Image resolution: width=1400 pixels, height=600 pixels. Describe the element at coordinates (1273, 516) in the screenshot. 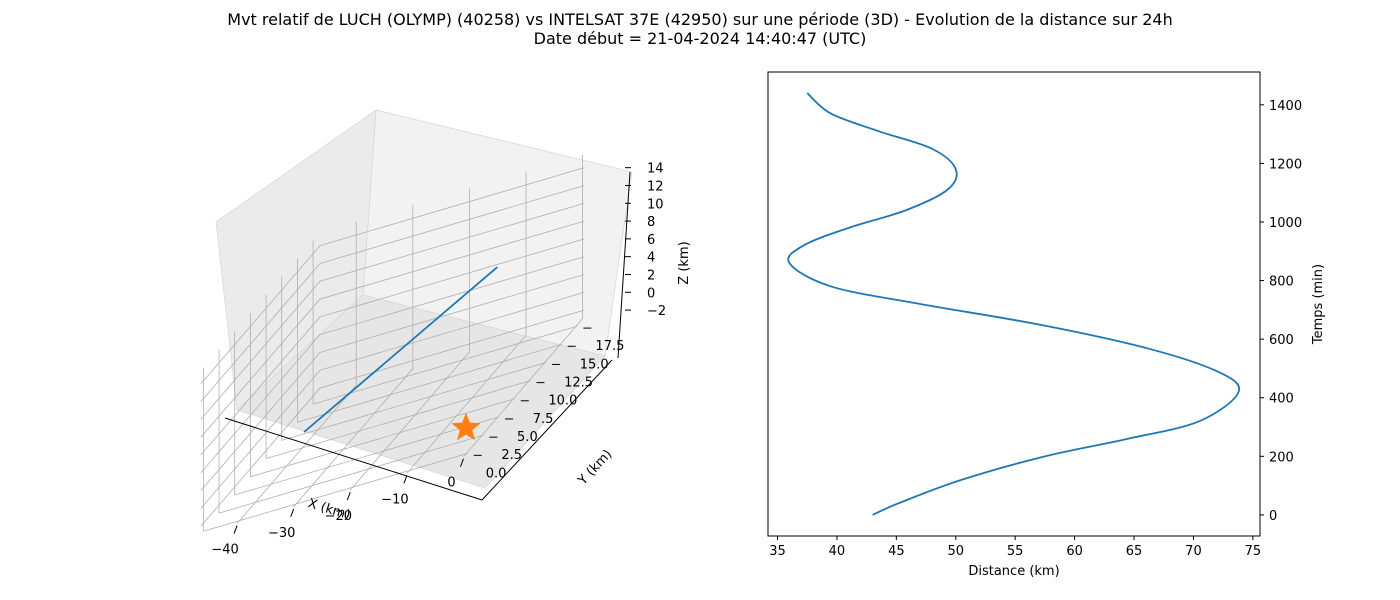

I see `y-tick-label: 0` at that location.